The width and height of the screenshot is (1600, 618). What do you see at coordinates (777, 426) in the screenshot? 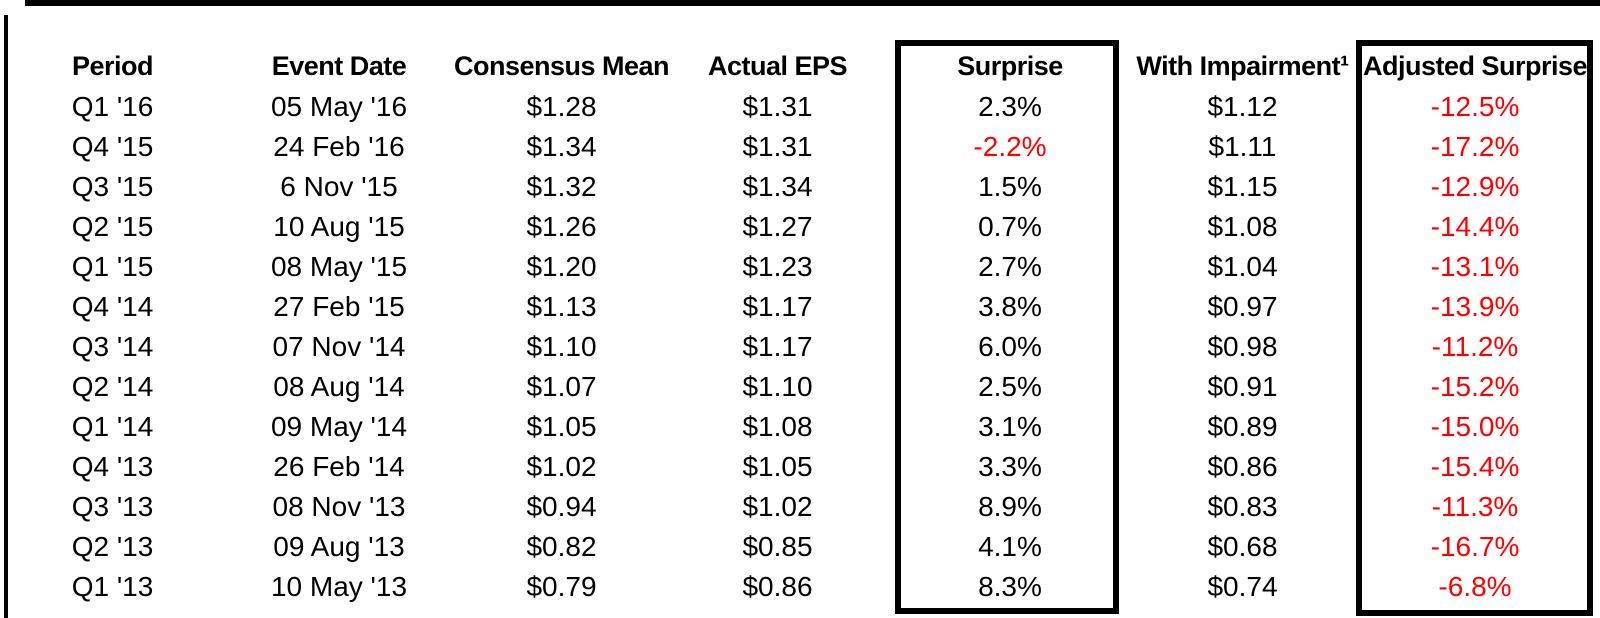
I see `cell-actual_eps: $1.08` at bounding box center [777, 426].